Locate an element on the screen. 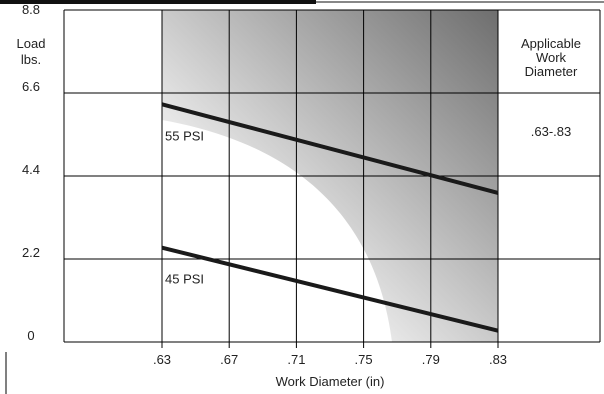 The width and height of the screenshot is (604, 394). y-tick-label: 4.4 is located at coordinates (31, 169).